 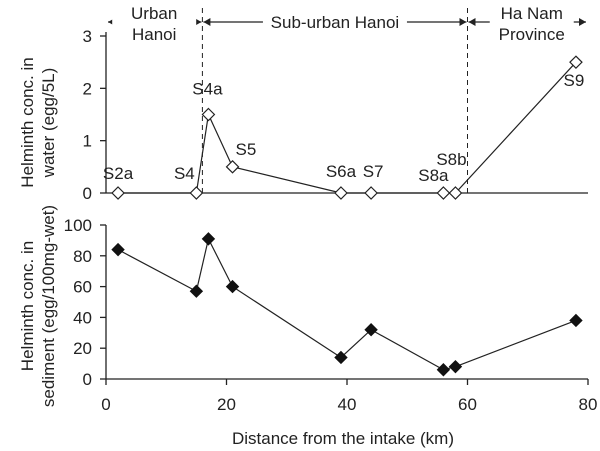 What do you see at coordinates (532, 13) in the screenshot?
I see `region-label-line-1: Ha Nam` at bounding box center [532, 13].